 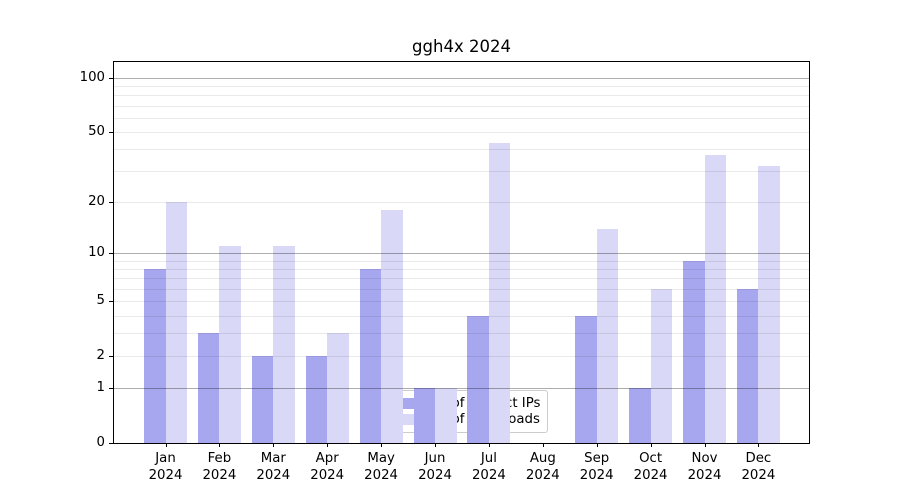 What do you see at coordinates (100, 442) in the screenshot?
I see `y-tick-label: 0` at bounding box center [100, 442].